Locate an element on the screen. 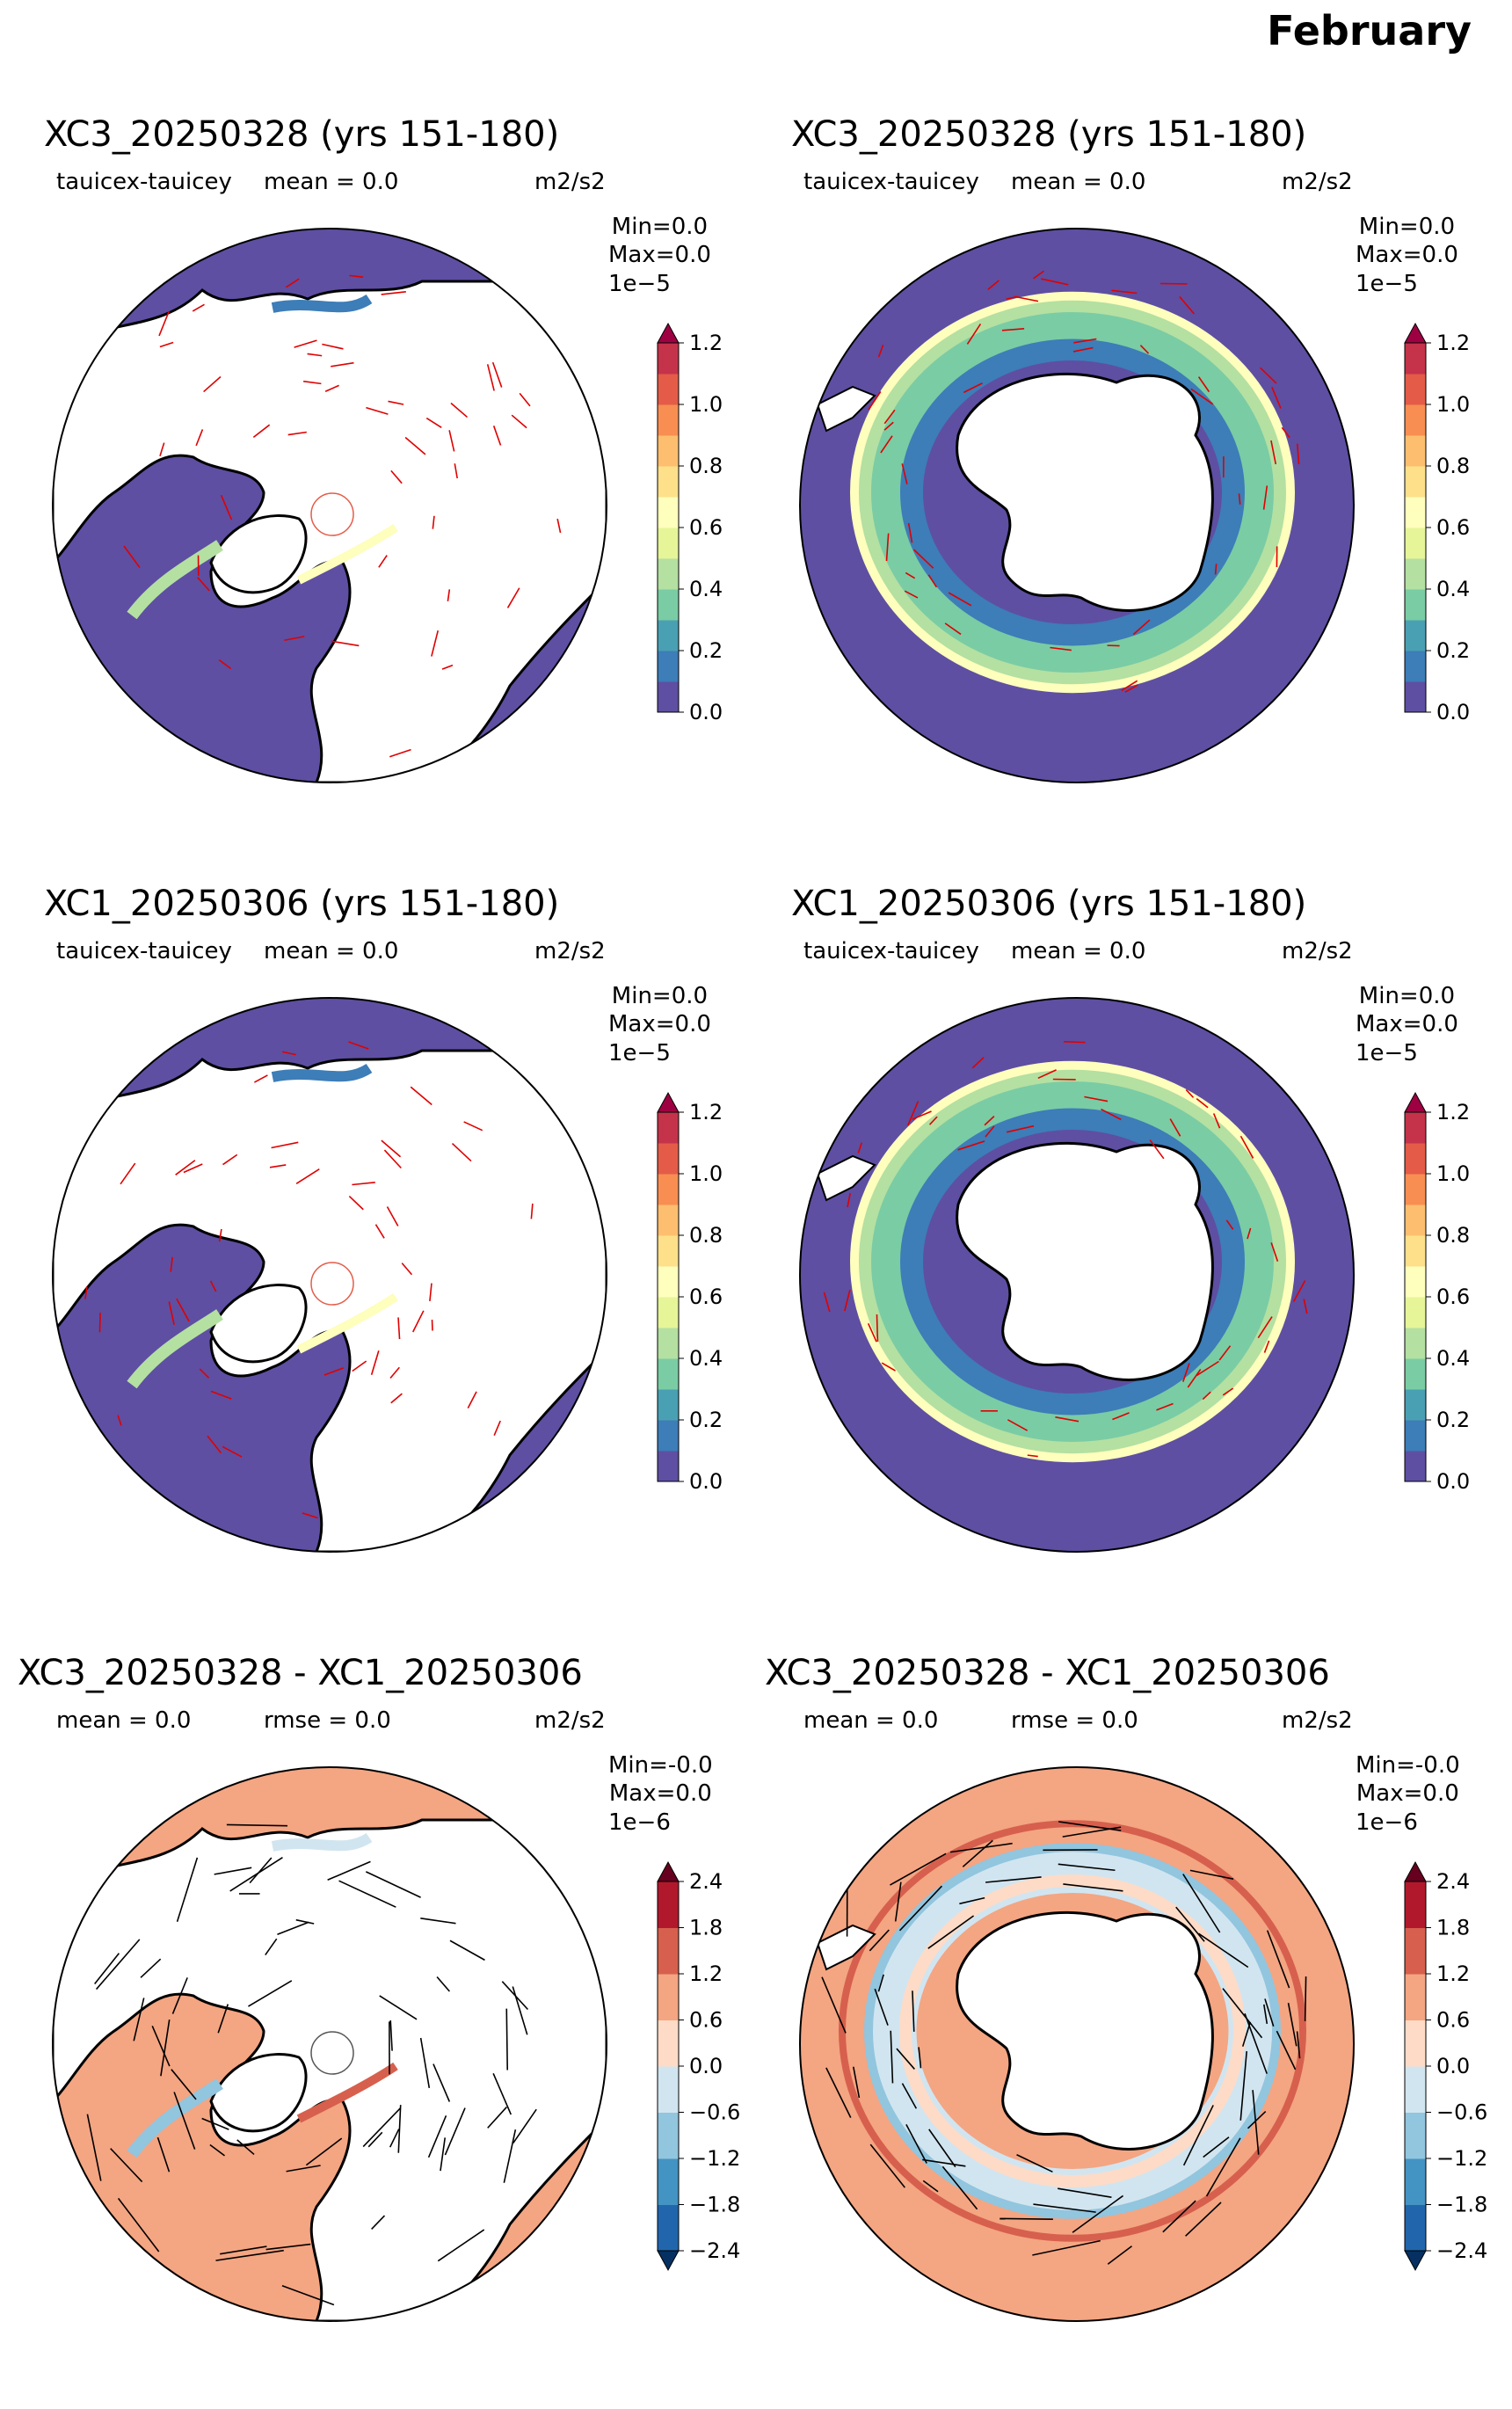 The height and width of the screenshot is (2409, 1512). colorbar-tick-label: 1.0 is located at coordinates (706, 404).